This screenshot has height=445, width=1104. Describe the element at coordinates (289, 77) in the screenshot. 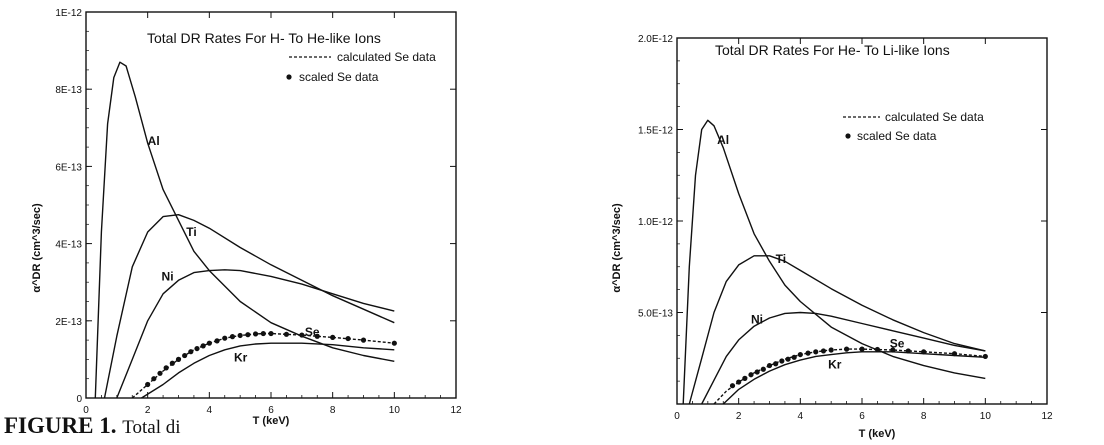

I see `legend-dot-marker` at that location.